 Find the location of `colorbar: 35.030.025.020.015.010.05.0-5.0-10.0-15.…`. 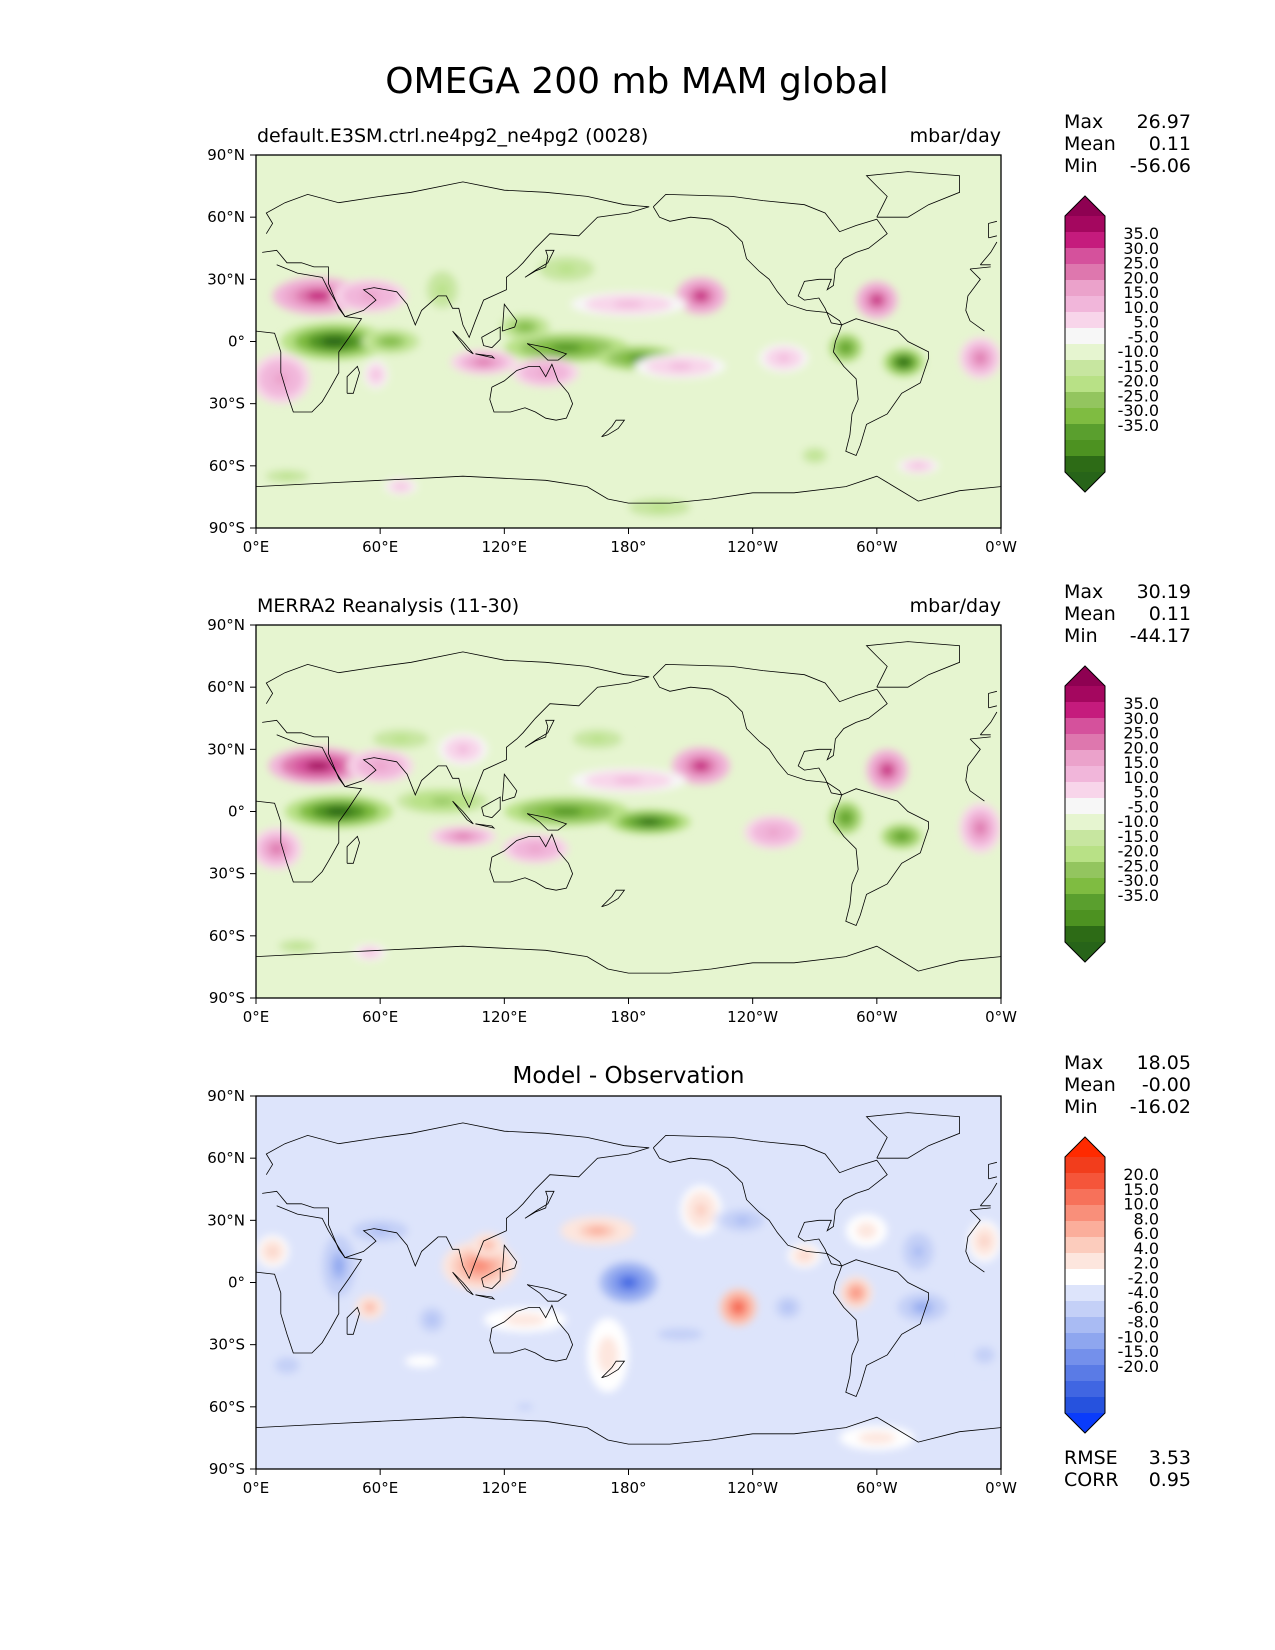

colorbar: 35.030.025.020.015.010.05.0-5.0-10.0-15.… is located at coordinates (1111, 344).